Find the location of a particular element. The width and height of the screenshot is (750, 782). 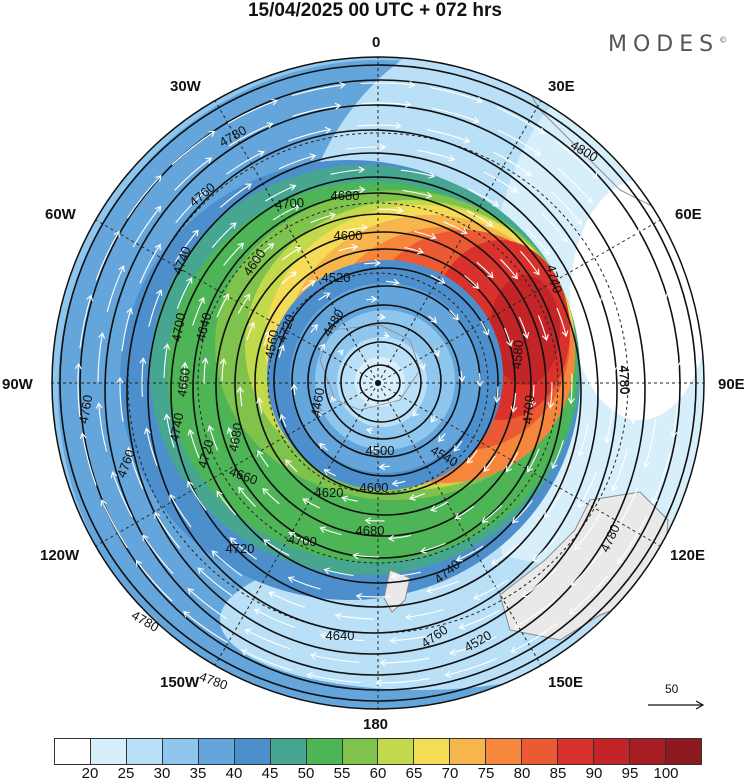

colorbar-tick: 75 is located at coordinates (486, 773).